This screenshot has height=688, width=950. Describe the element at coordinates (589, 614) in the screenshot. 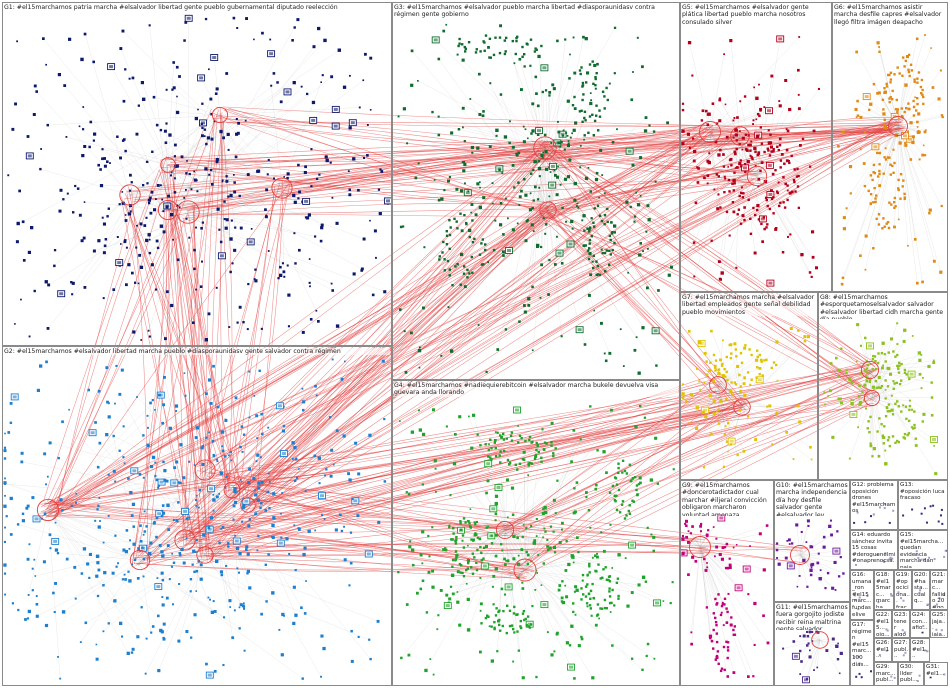

I see `edge-within-g4` at that location.